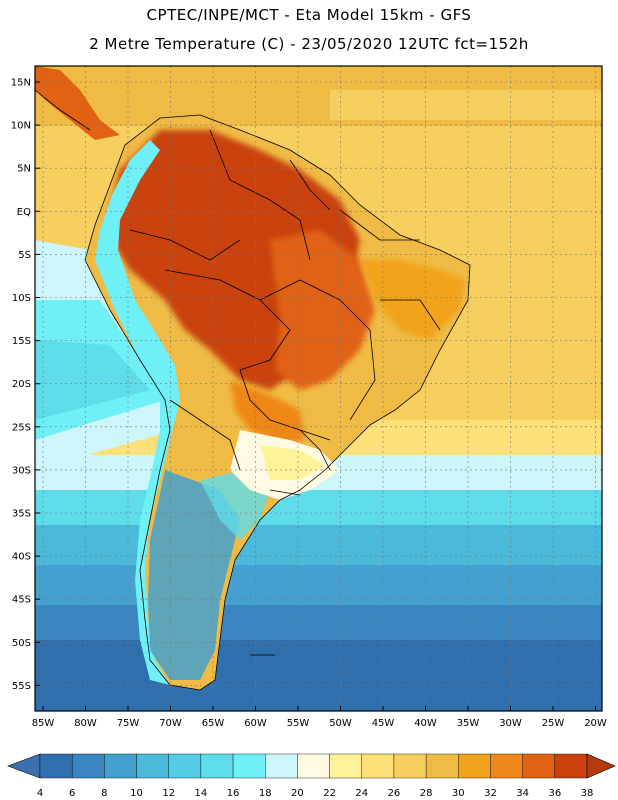  What do you see at coordinates (297, 793) in the screenshot?
I see `colorbar-tick-label: 20` at bounding box center [297, 793].